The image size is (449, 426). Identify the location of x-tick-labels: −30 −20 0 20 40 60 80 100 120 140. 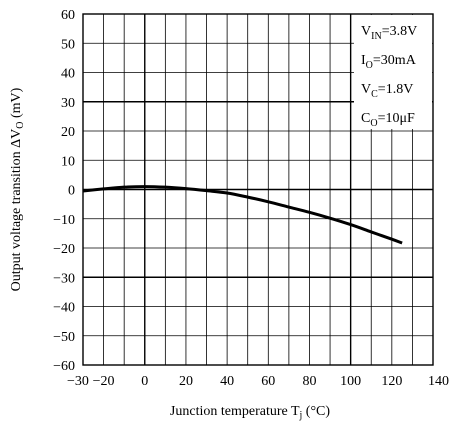
(258, 381).